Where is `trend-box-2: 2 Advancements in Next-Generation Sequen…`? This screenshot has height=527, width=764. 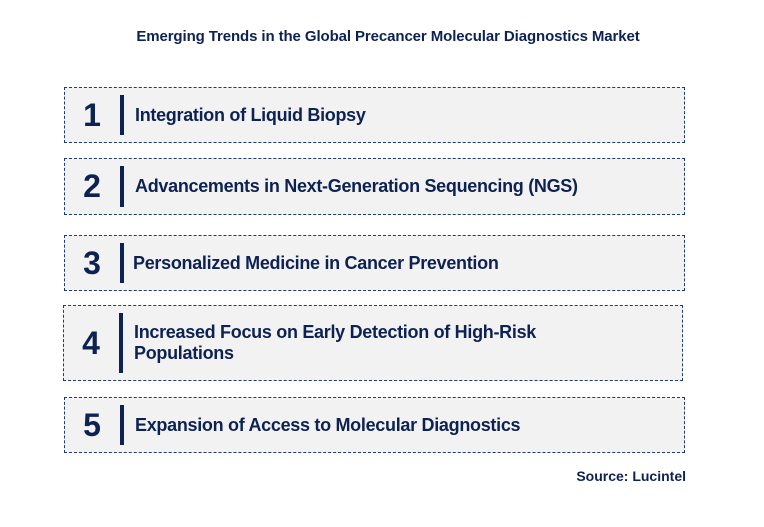
trend-box-2: 2 Advancements in Next-Generation Sequen… is located at coordinates (374, 186).